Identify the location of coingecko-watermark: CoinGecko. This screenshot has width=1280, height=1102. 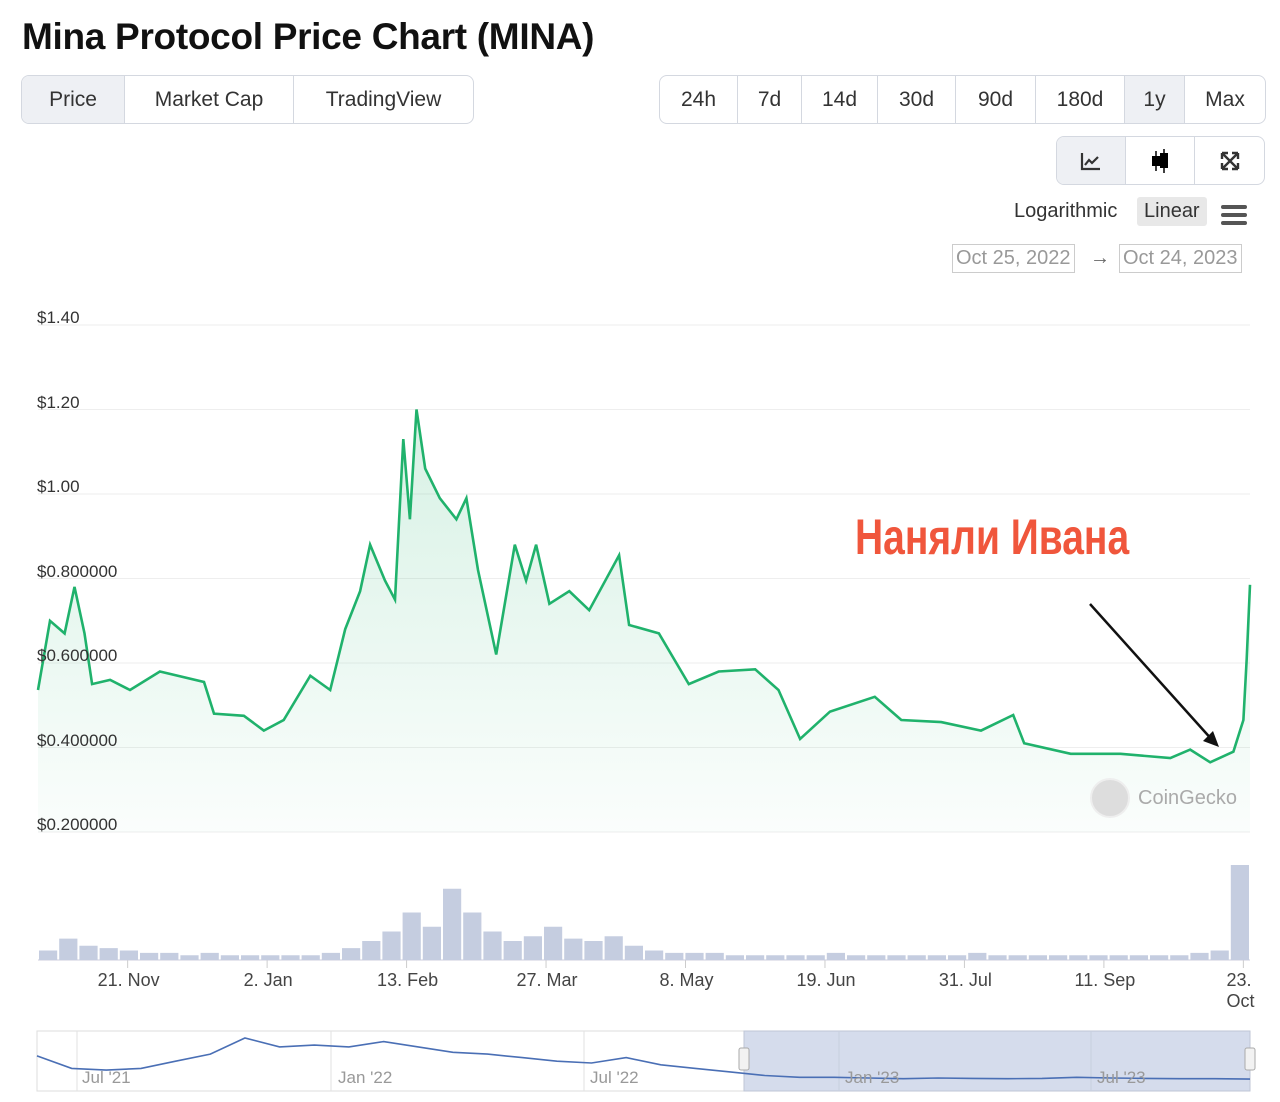
(1163, 798).